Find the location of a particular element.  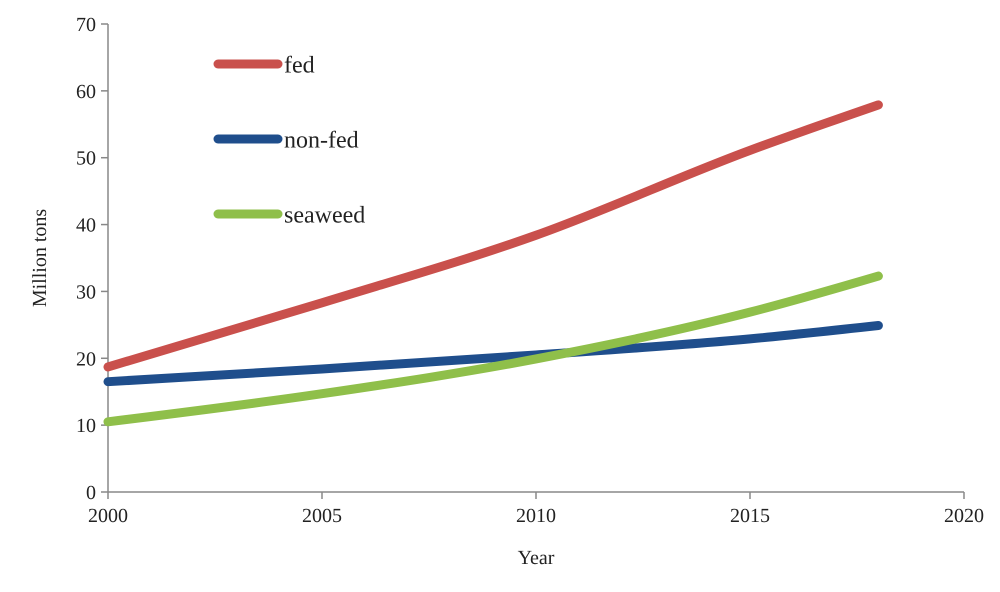

y-tick-label: 30 is located at coordinates (86, 292).